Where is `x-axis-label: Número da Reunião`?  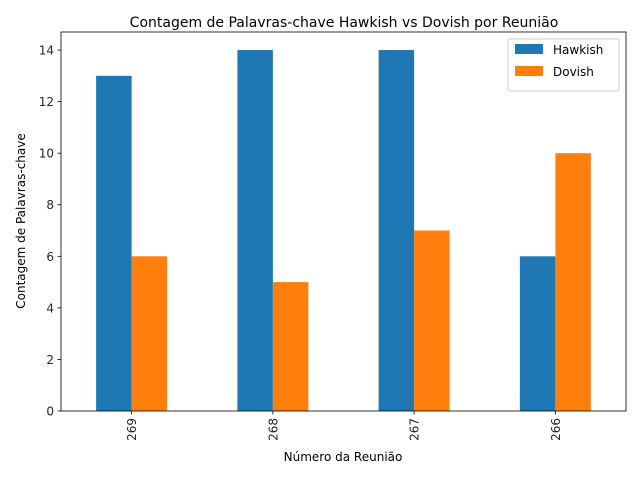
x-axis-label: Número da Reunião is located at coordinates (343, 457).